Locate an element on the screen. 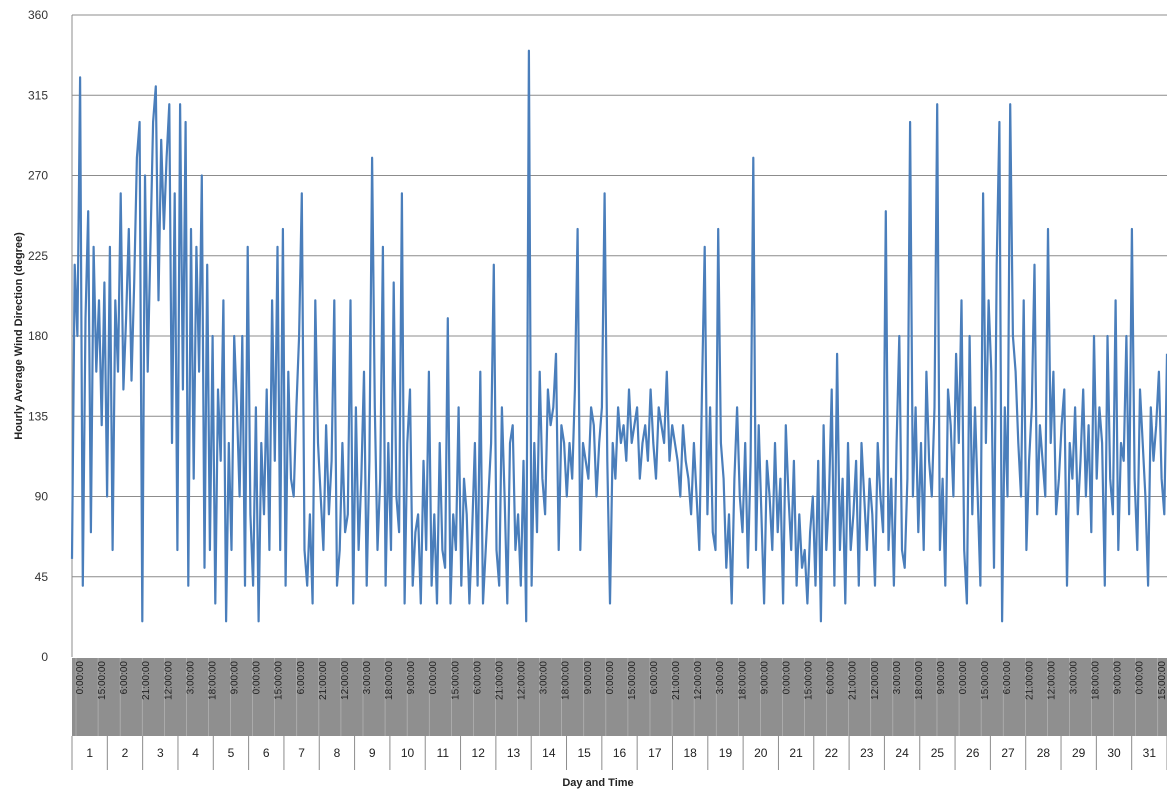  day-label: 26 is located at coordinates (973, 753).